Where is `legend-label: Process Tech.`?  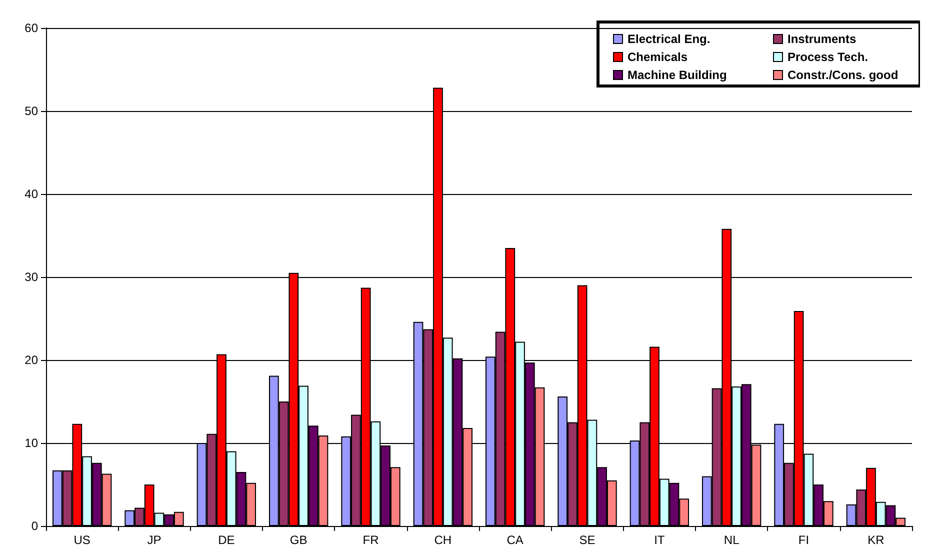
legend-label: Process Tech. is located at coordinates (828, 57).